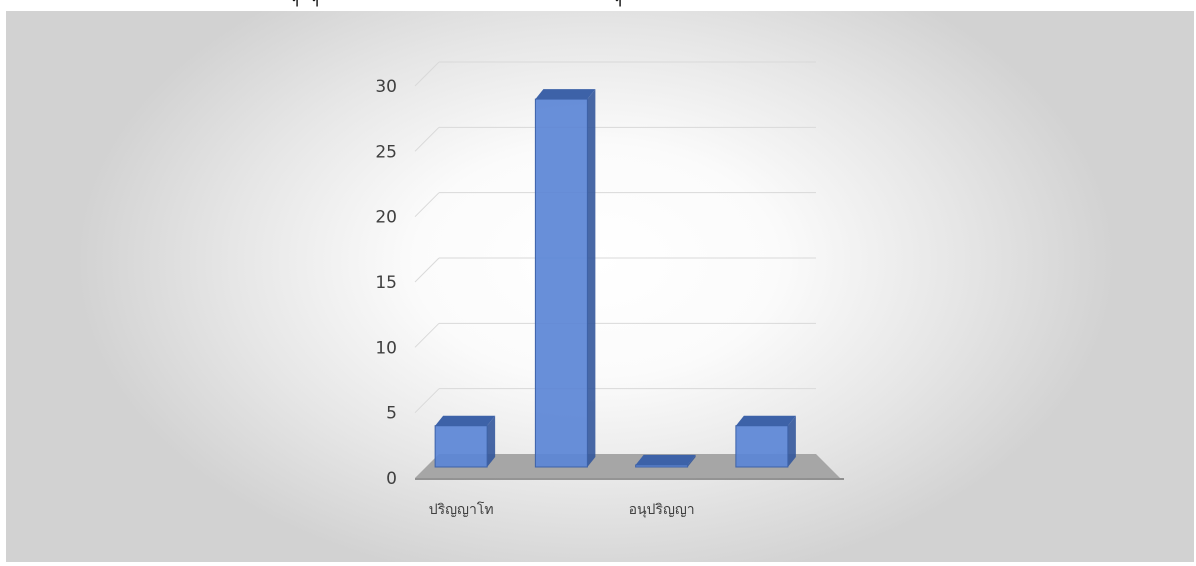 This screenshot has width=1196, height=566. I want to click on y-tick-label: 15, so click(386, 283).